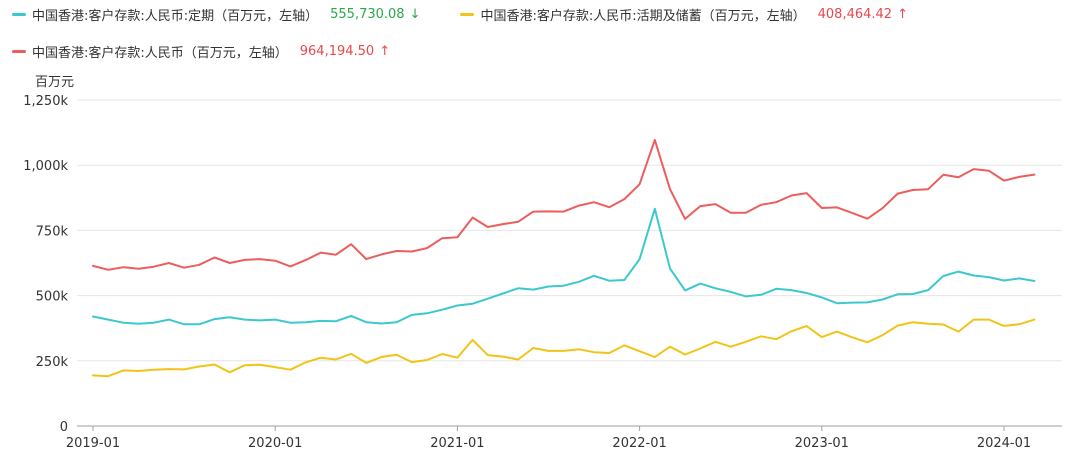 This screenshot has height=471, width=1080. What do you see at coordinates (45, 166) in the screenshot?
I see `y-tick-label: 1,000k` at bounding box center [45, 166].